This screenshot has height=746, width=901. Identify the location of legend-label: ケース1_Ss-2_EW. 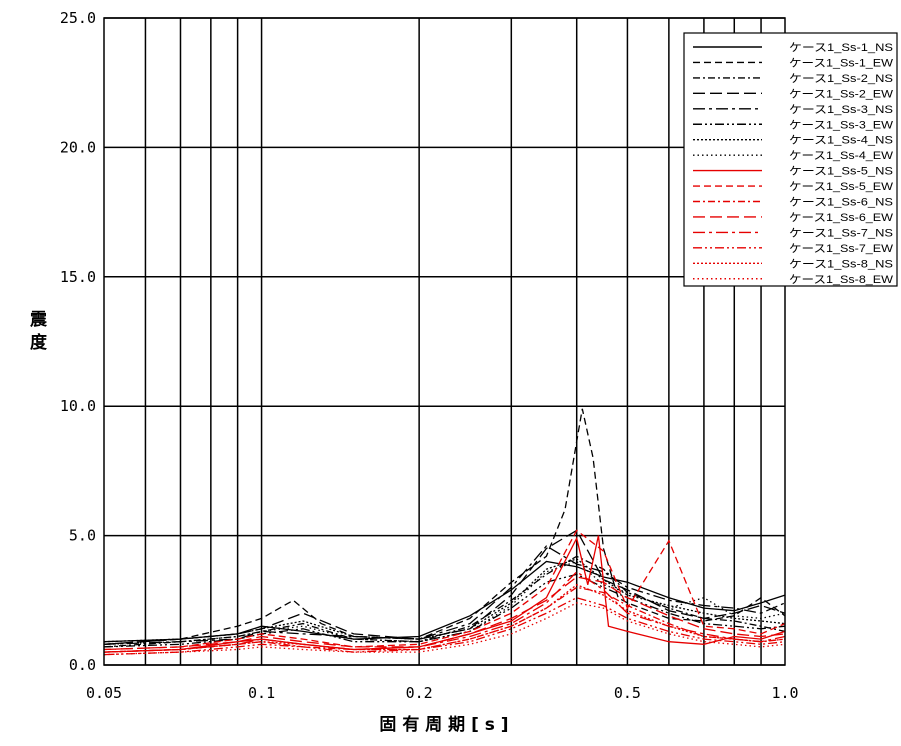
(841, 93).